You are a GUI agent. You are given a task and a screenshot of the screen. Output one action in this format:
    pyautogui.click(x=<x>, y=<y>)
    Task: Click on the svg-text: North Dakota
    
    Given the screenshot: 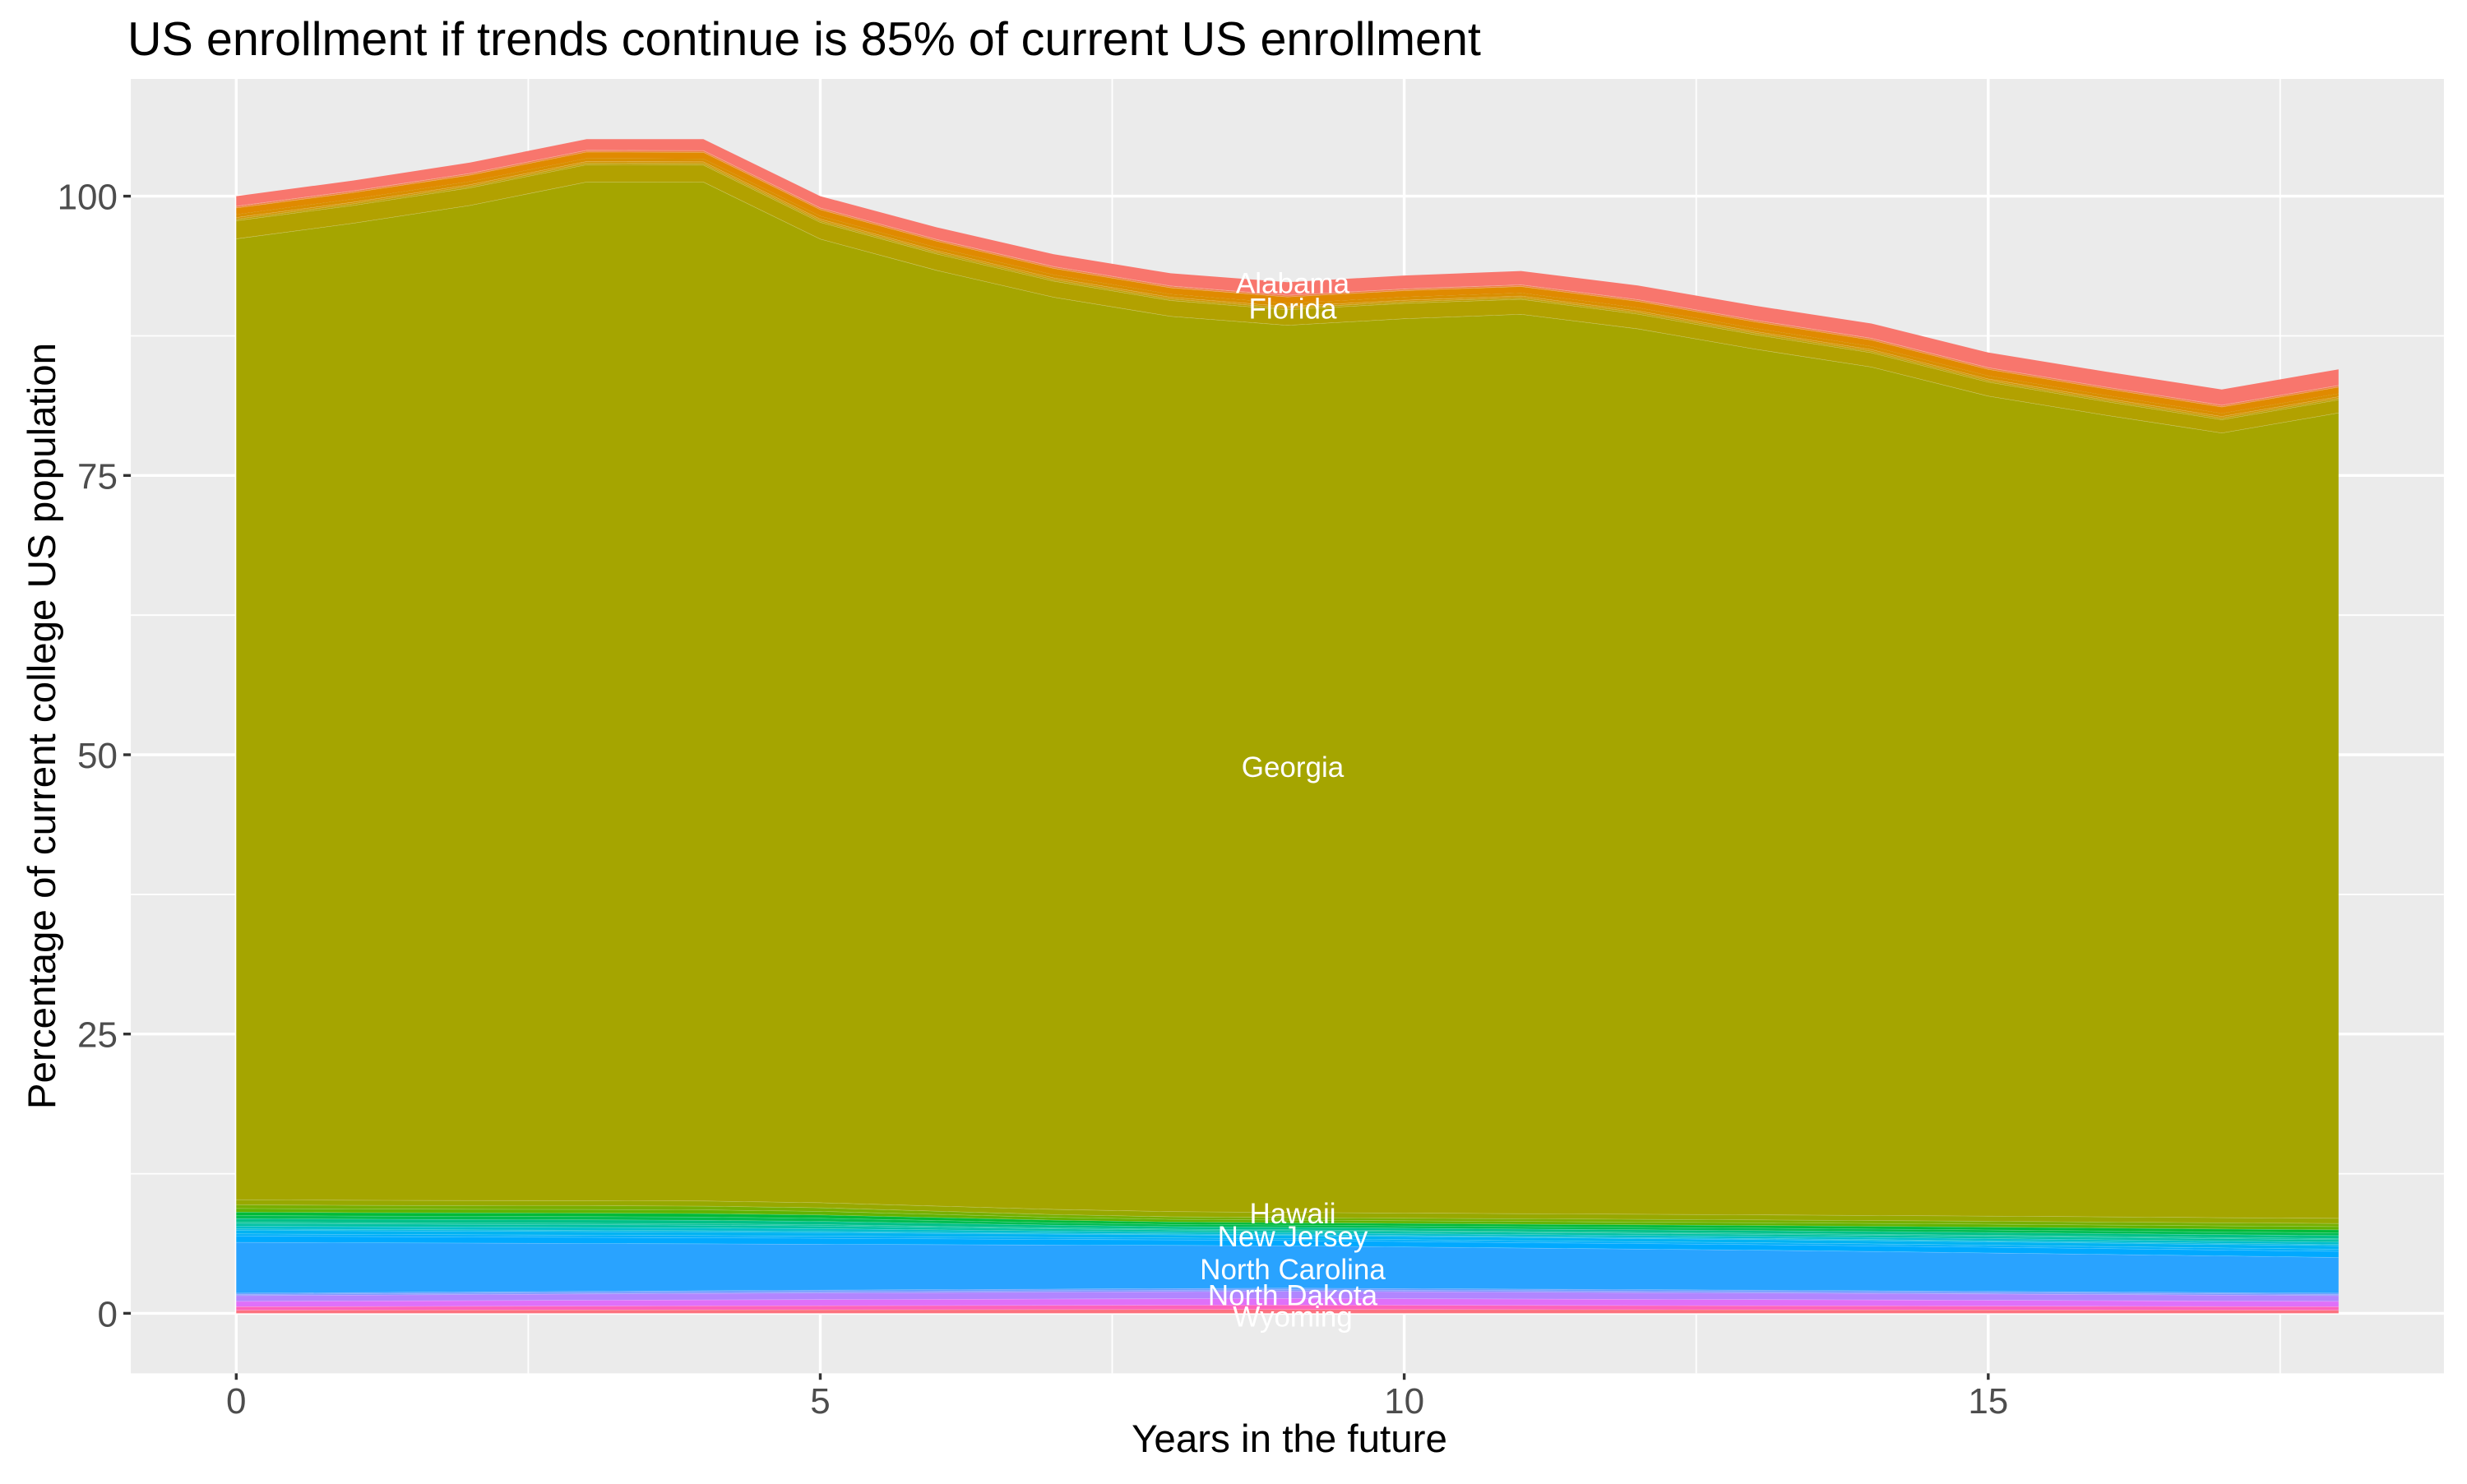 What is the action you would take?
    pyautogui.click(x=1293, y=1295)
    